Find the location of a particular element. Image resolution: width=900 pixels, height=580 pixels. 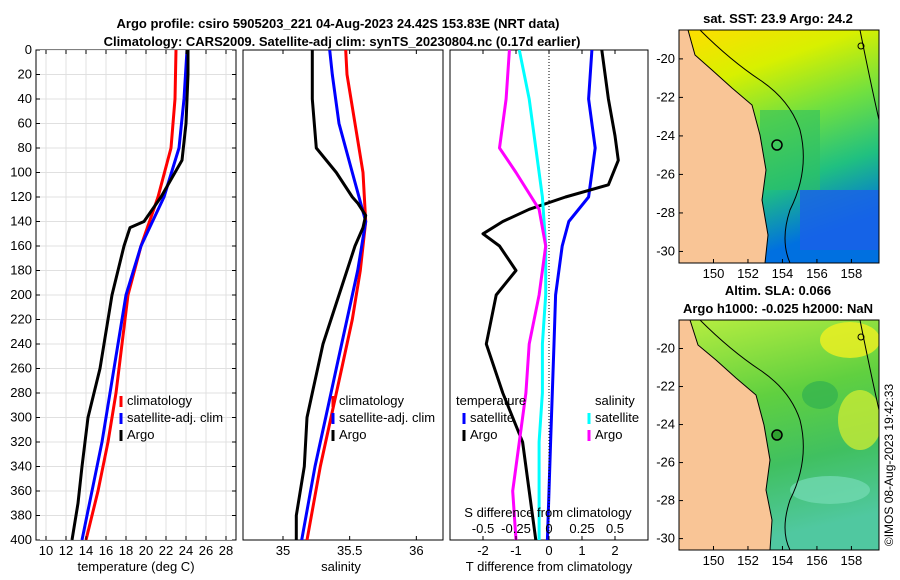

x-top-tick-label: 0.25 is located at coordinates (581, 528).